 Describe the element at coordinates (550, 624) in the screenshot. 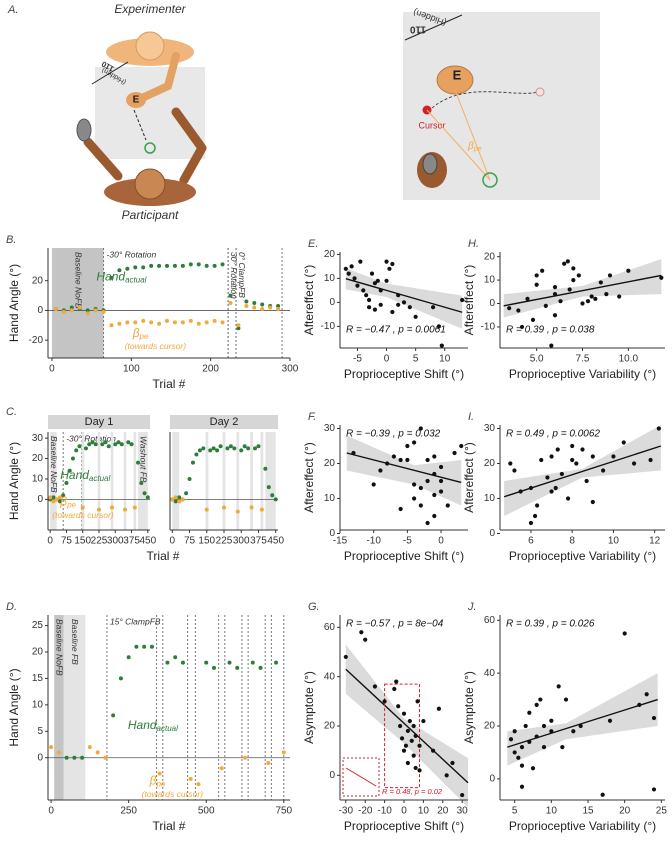

I see `stat-annotation: R = 0.39 , p = 0.026` at that location.